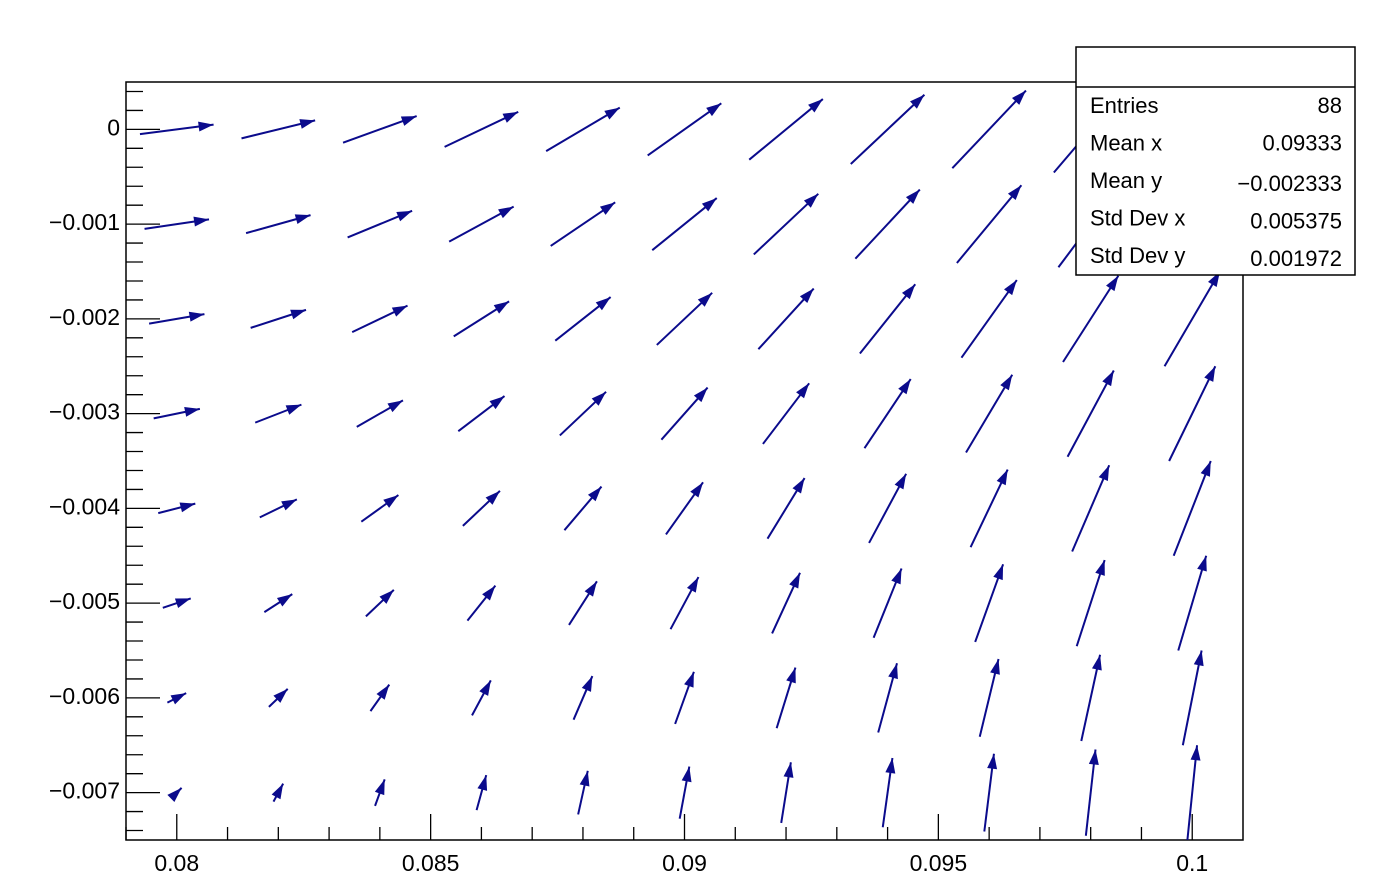 This screenshot has height=892, width=1374. Describe the element at coordinates (939, 863) in the screenshot. I see `x-tick-label: 0.095` at that location.